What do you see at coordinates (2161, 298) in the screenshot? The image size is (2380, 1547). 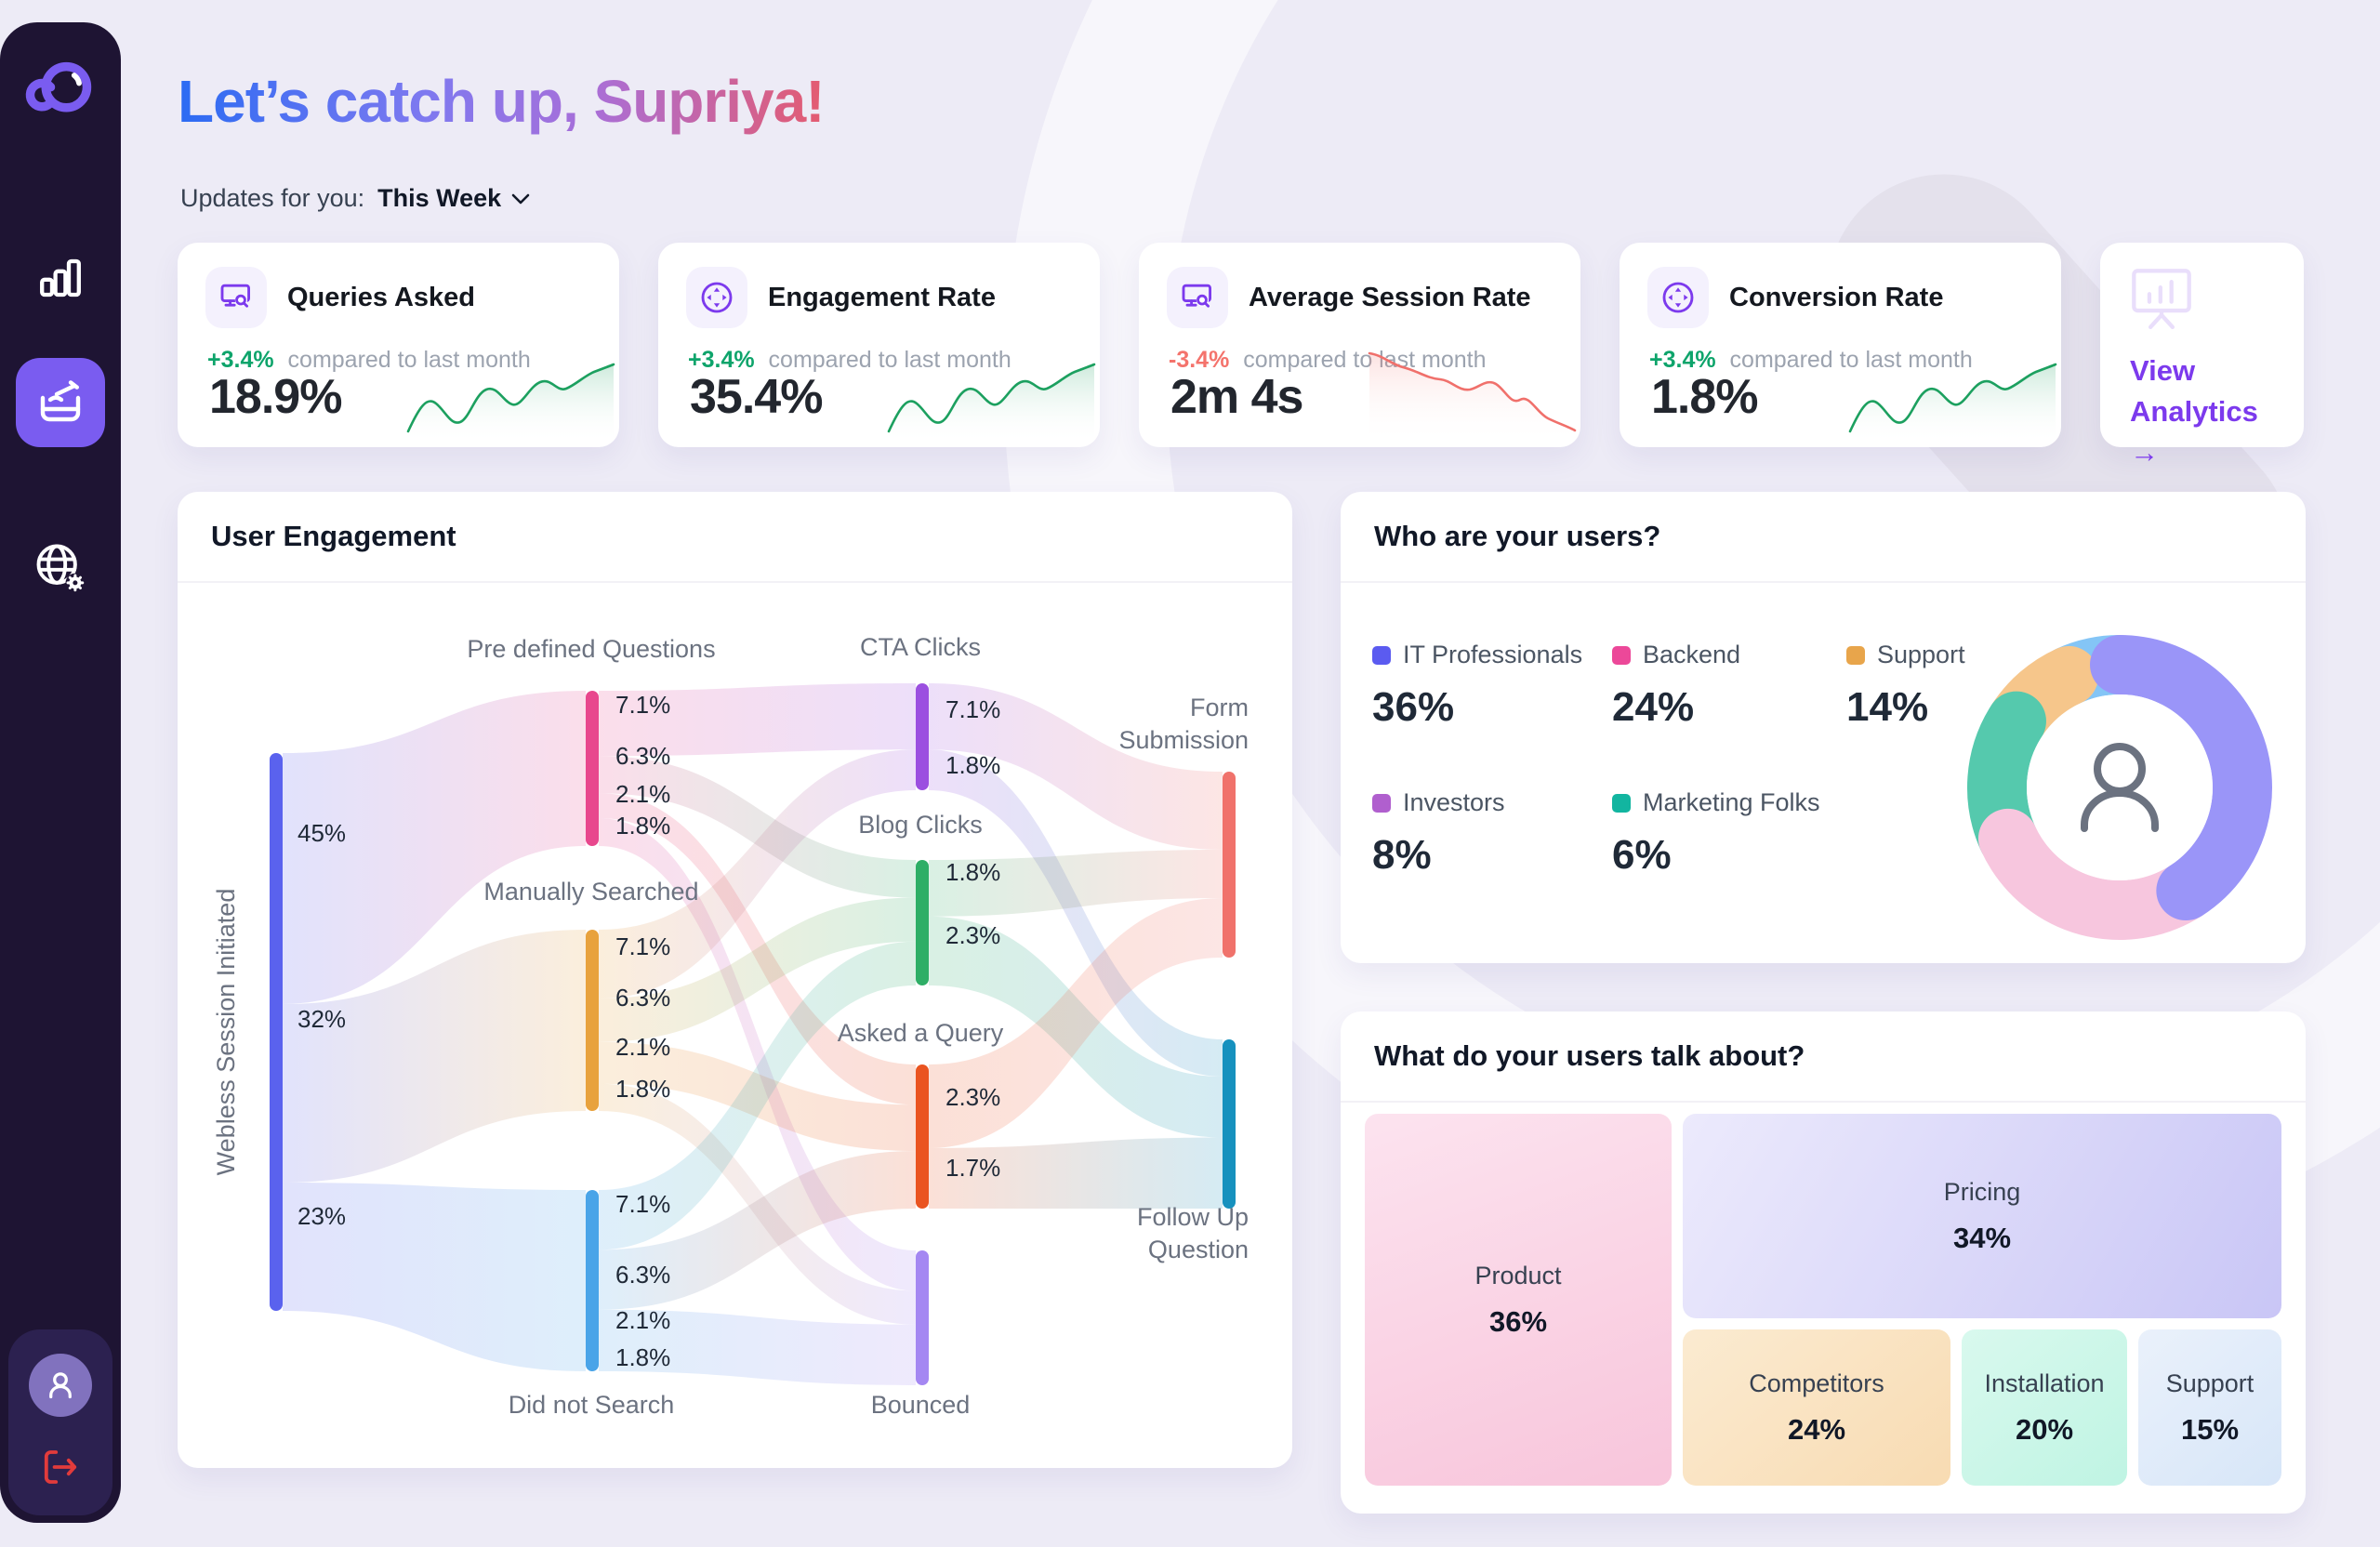 I see `presentation-chart-icon` at bounding box center [2161, 298].